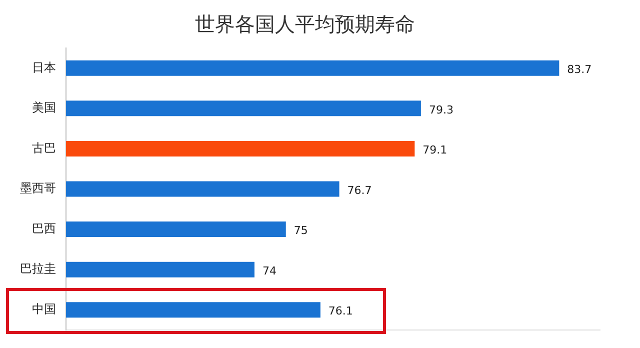 This screenshot has height=348, width=640. Describe the element at coordinates (441, 109) in the screenshot. I see `data-label: 79.3` at that location.